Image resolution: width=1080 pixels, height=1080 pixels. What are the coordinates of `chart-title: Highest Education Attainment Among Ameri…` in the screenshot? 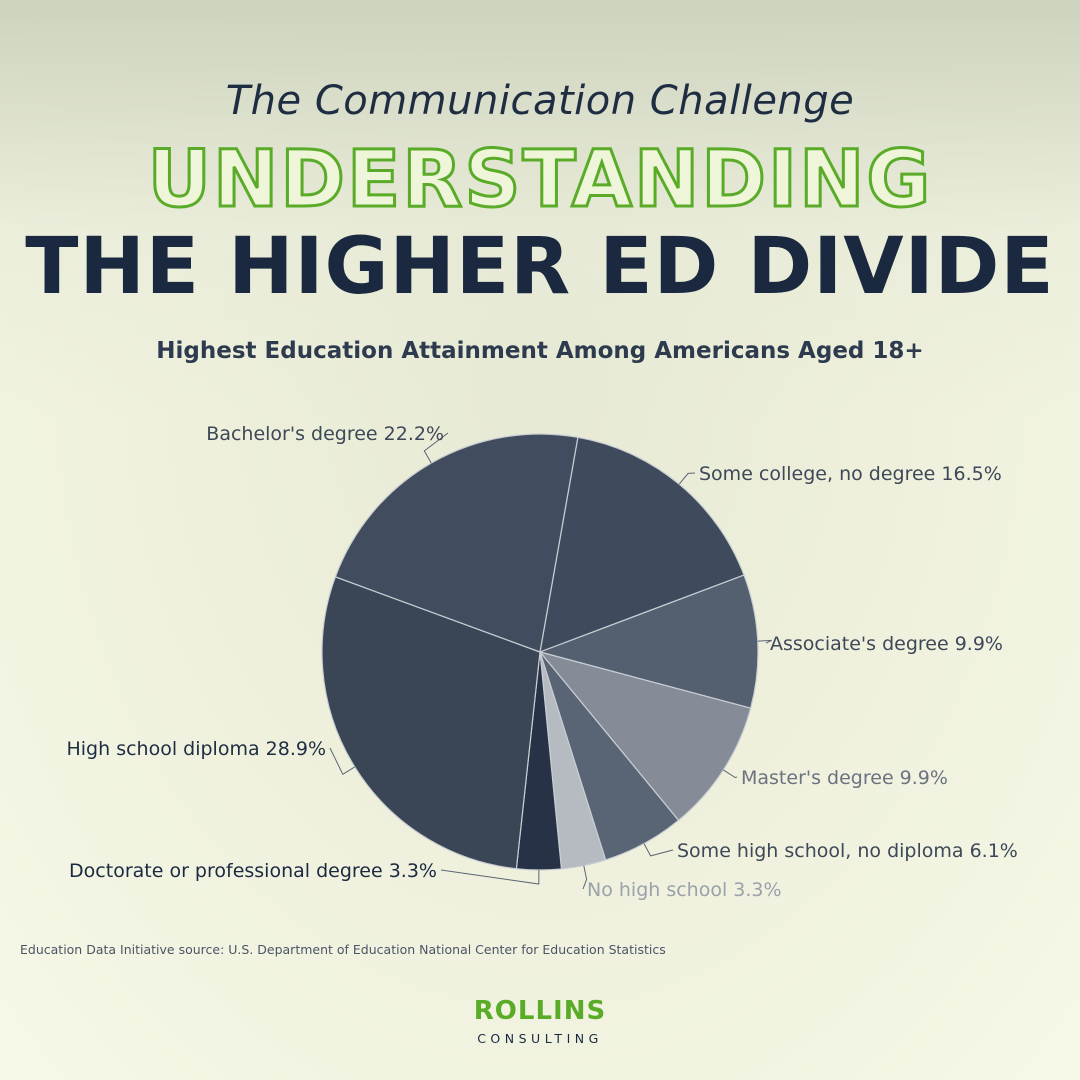 It's located at (540, 351).